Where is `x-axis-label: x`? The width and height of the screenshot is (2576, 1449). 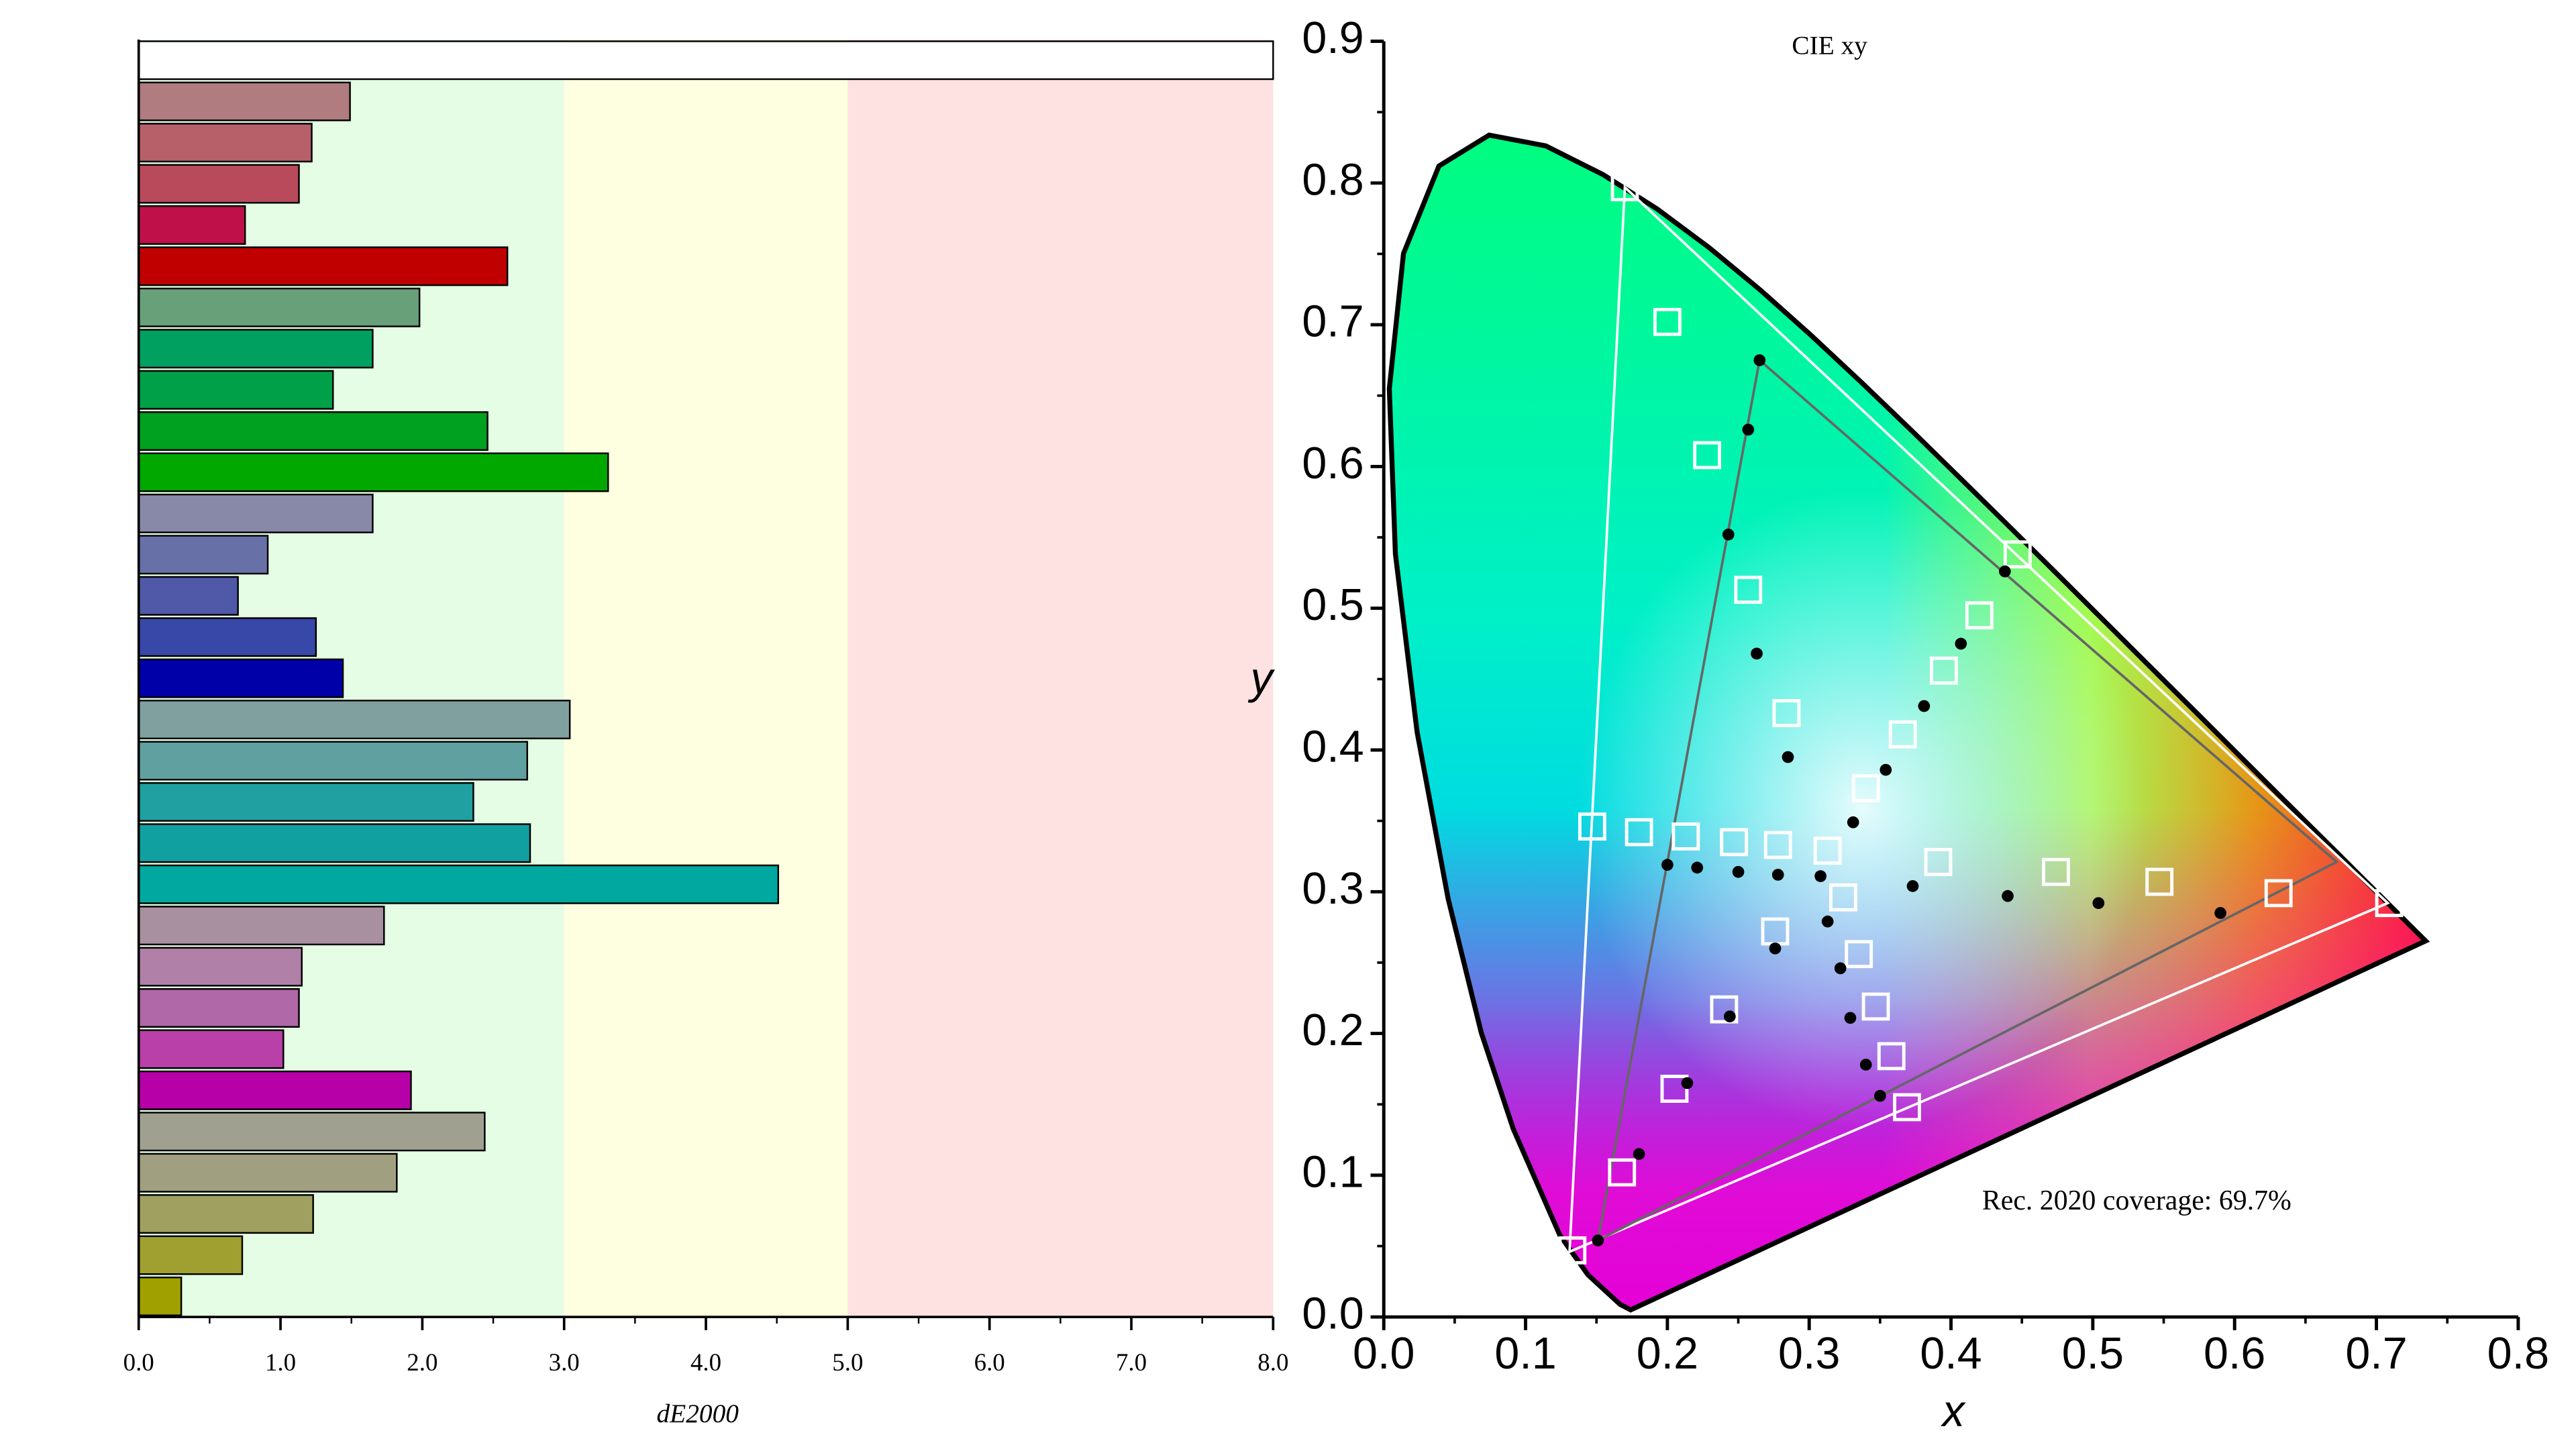 x-axis-label: x is located at coordinates (1954, 1411).